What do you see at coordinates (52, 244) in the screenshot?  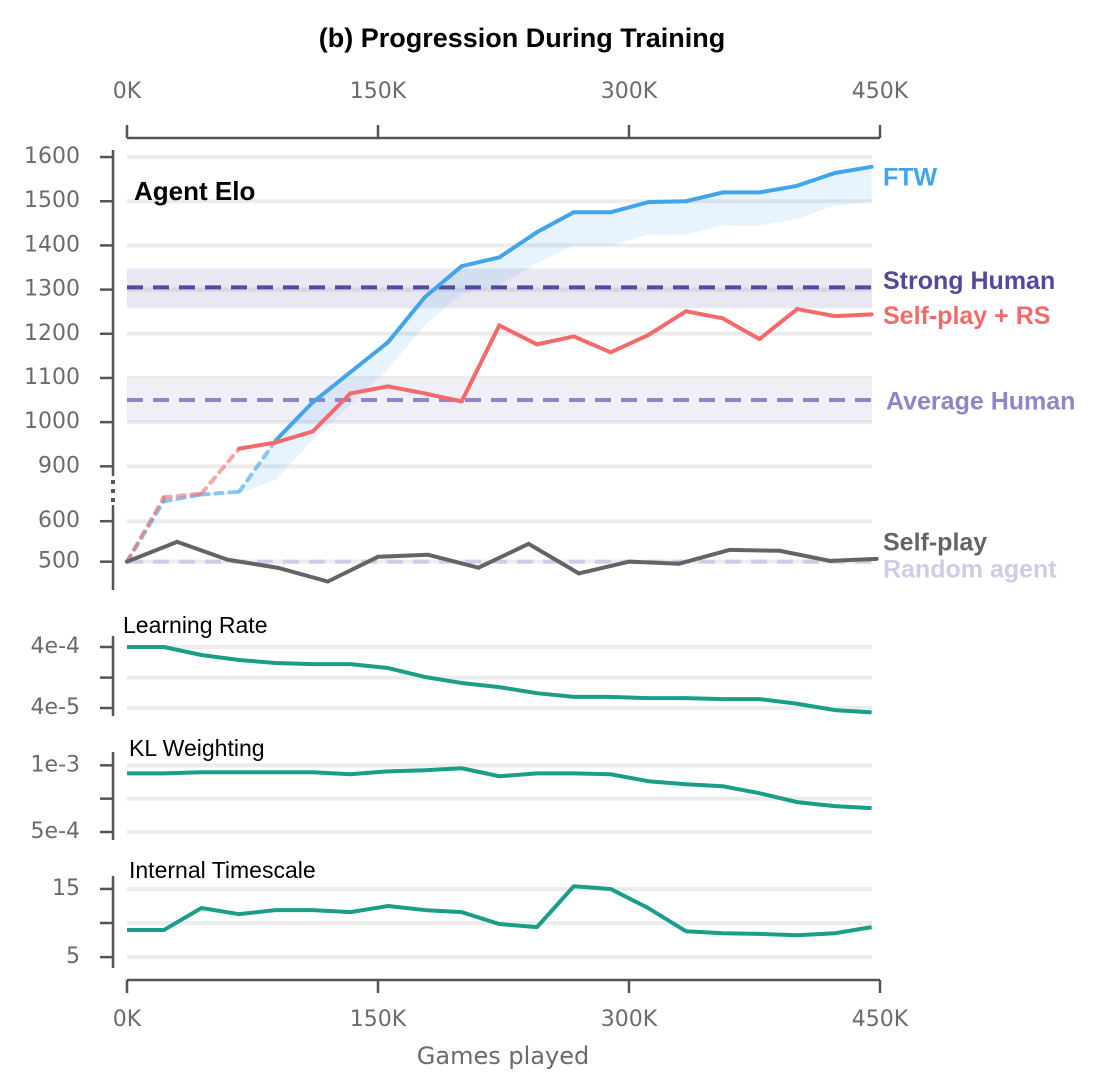 I see `y-tick-label: 1400` at bounding box center [52, 244].